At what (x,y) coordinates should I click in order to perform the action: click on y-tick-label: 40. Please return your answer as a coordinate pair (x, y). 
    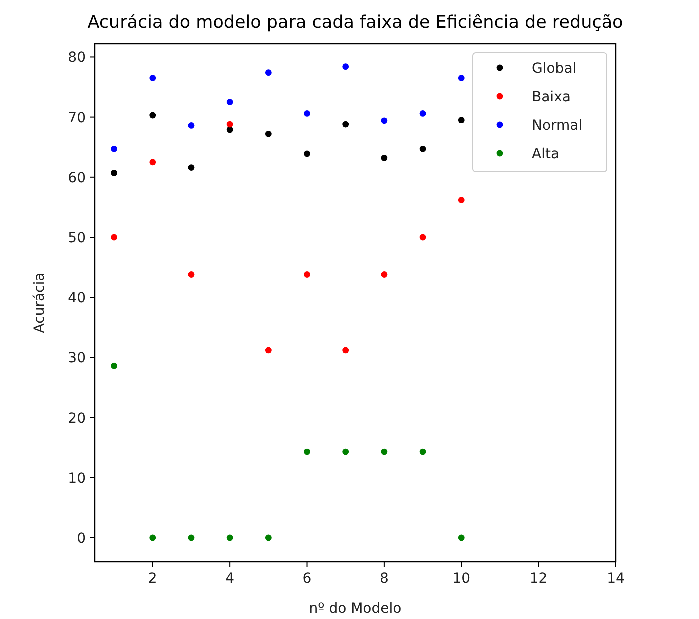
    Looking at the image, I should click on (77, 298).